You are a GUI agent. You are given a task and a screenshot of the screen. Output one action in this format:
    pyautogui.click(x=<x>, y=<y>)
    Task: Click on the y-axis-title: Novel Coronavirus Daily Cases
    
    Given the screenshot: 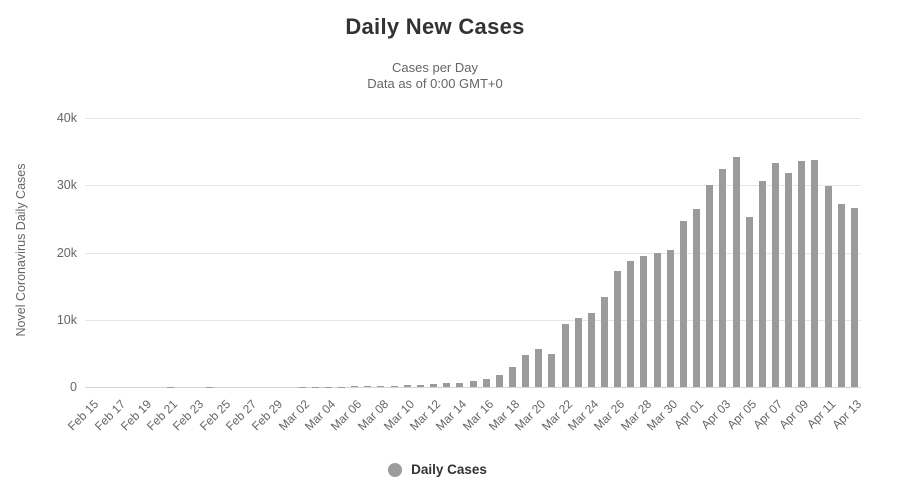 What is the action you would take?
    pyautogui.click(x=21, y=250)
    